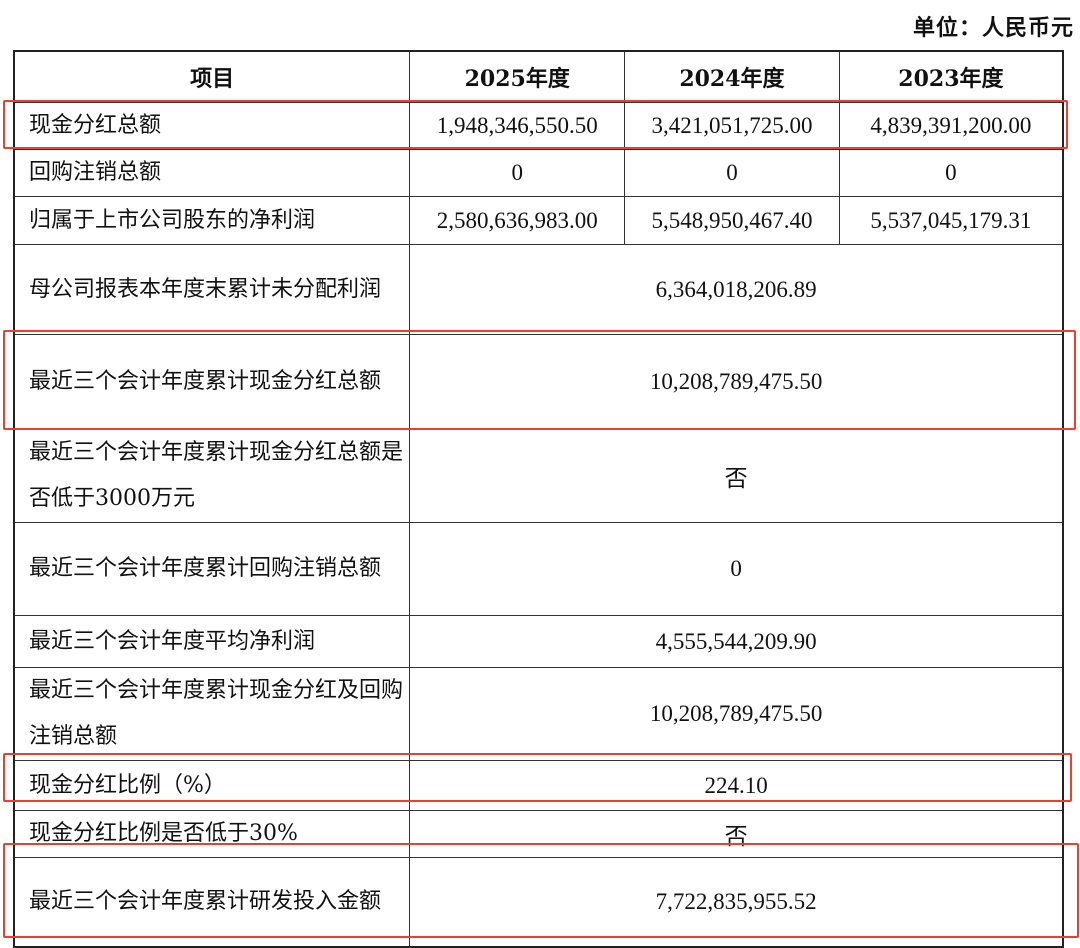  I want to click on table-row: 现金分红比例（%） 224.10, so click(538, 785).